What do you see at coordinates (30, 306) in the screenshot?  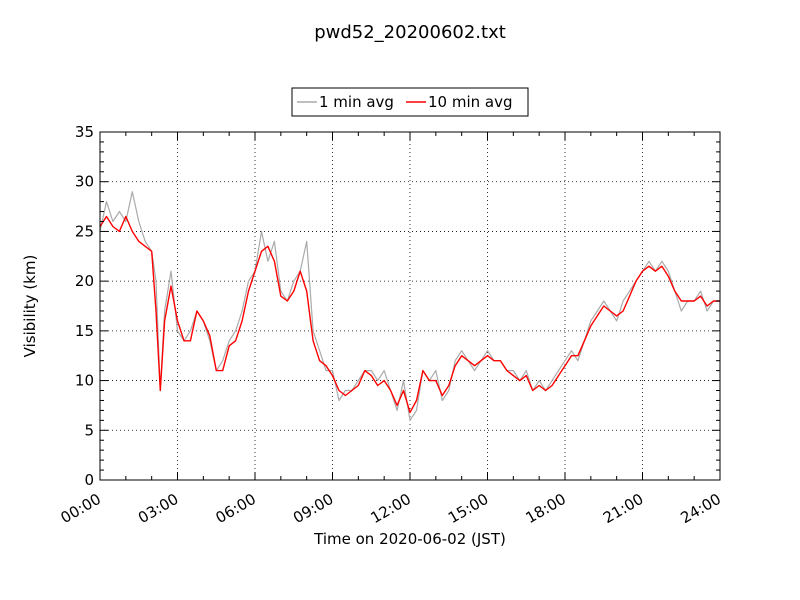 I see `y-axis-label: Visibility (km)` at bounding box center [30, 306].